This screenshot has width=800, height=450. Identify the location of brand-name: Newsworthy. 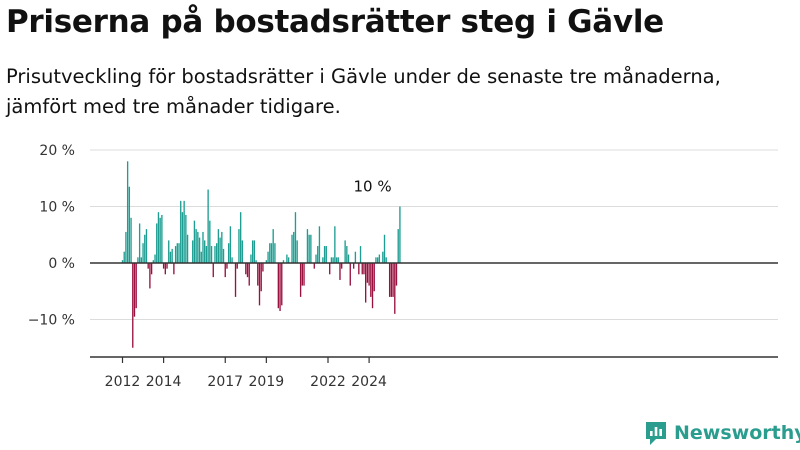
(737, 433).